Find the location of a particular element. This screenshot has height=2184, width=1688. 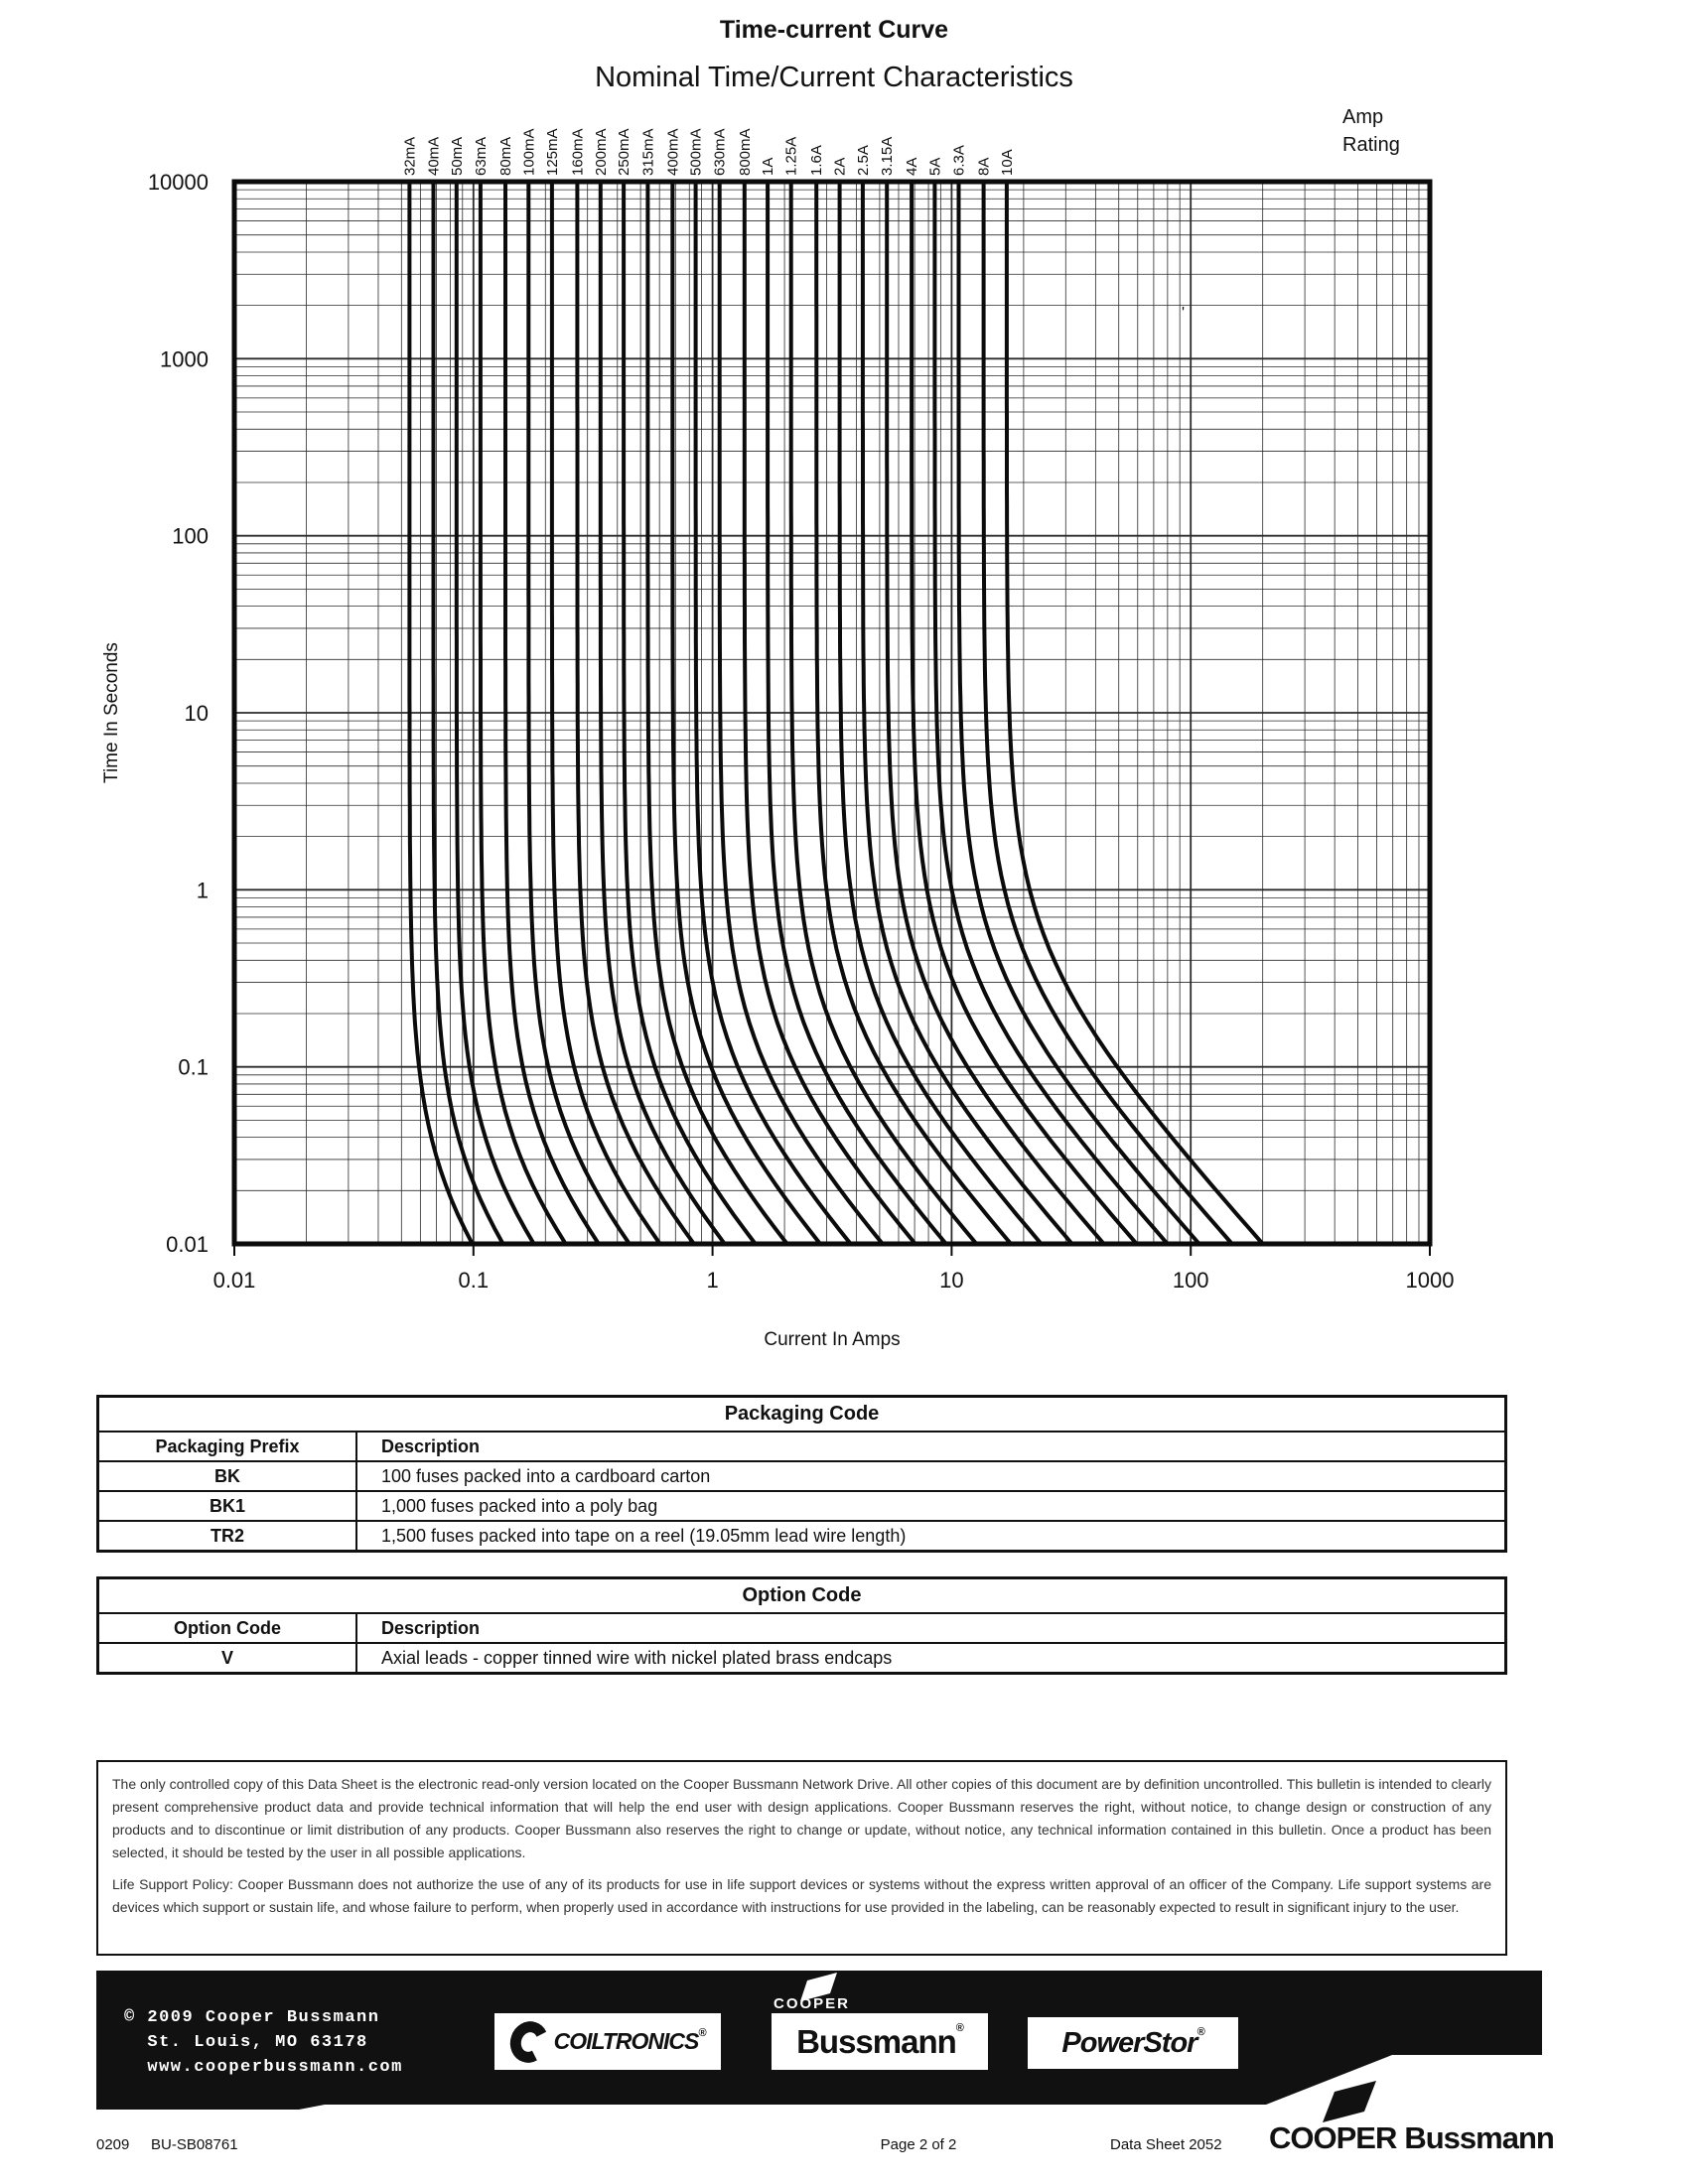

fuse-curve-400mA is located at coordinates (746, 713).